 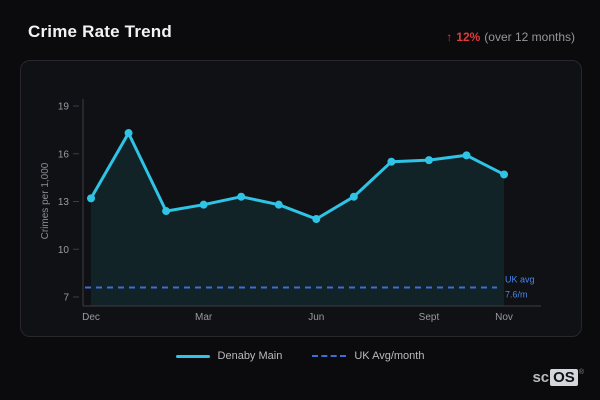 I want to click on svg-text: Sept, so click(x=429, y=317).